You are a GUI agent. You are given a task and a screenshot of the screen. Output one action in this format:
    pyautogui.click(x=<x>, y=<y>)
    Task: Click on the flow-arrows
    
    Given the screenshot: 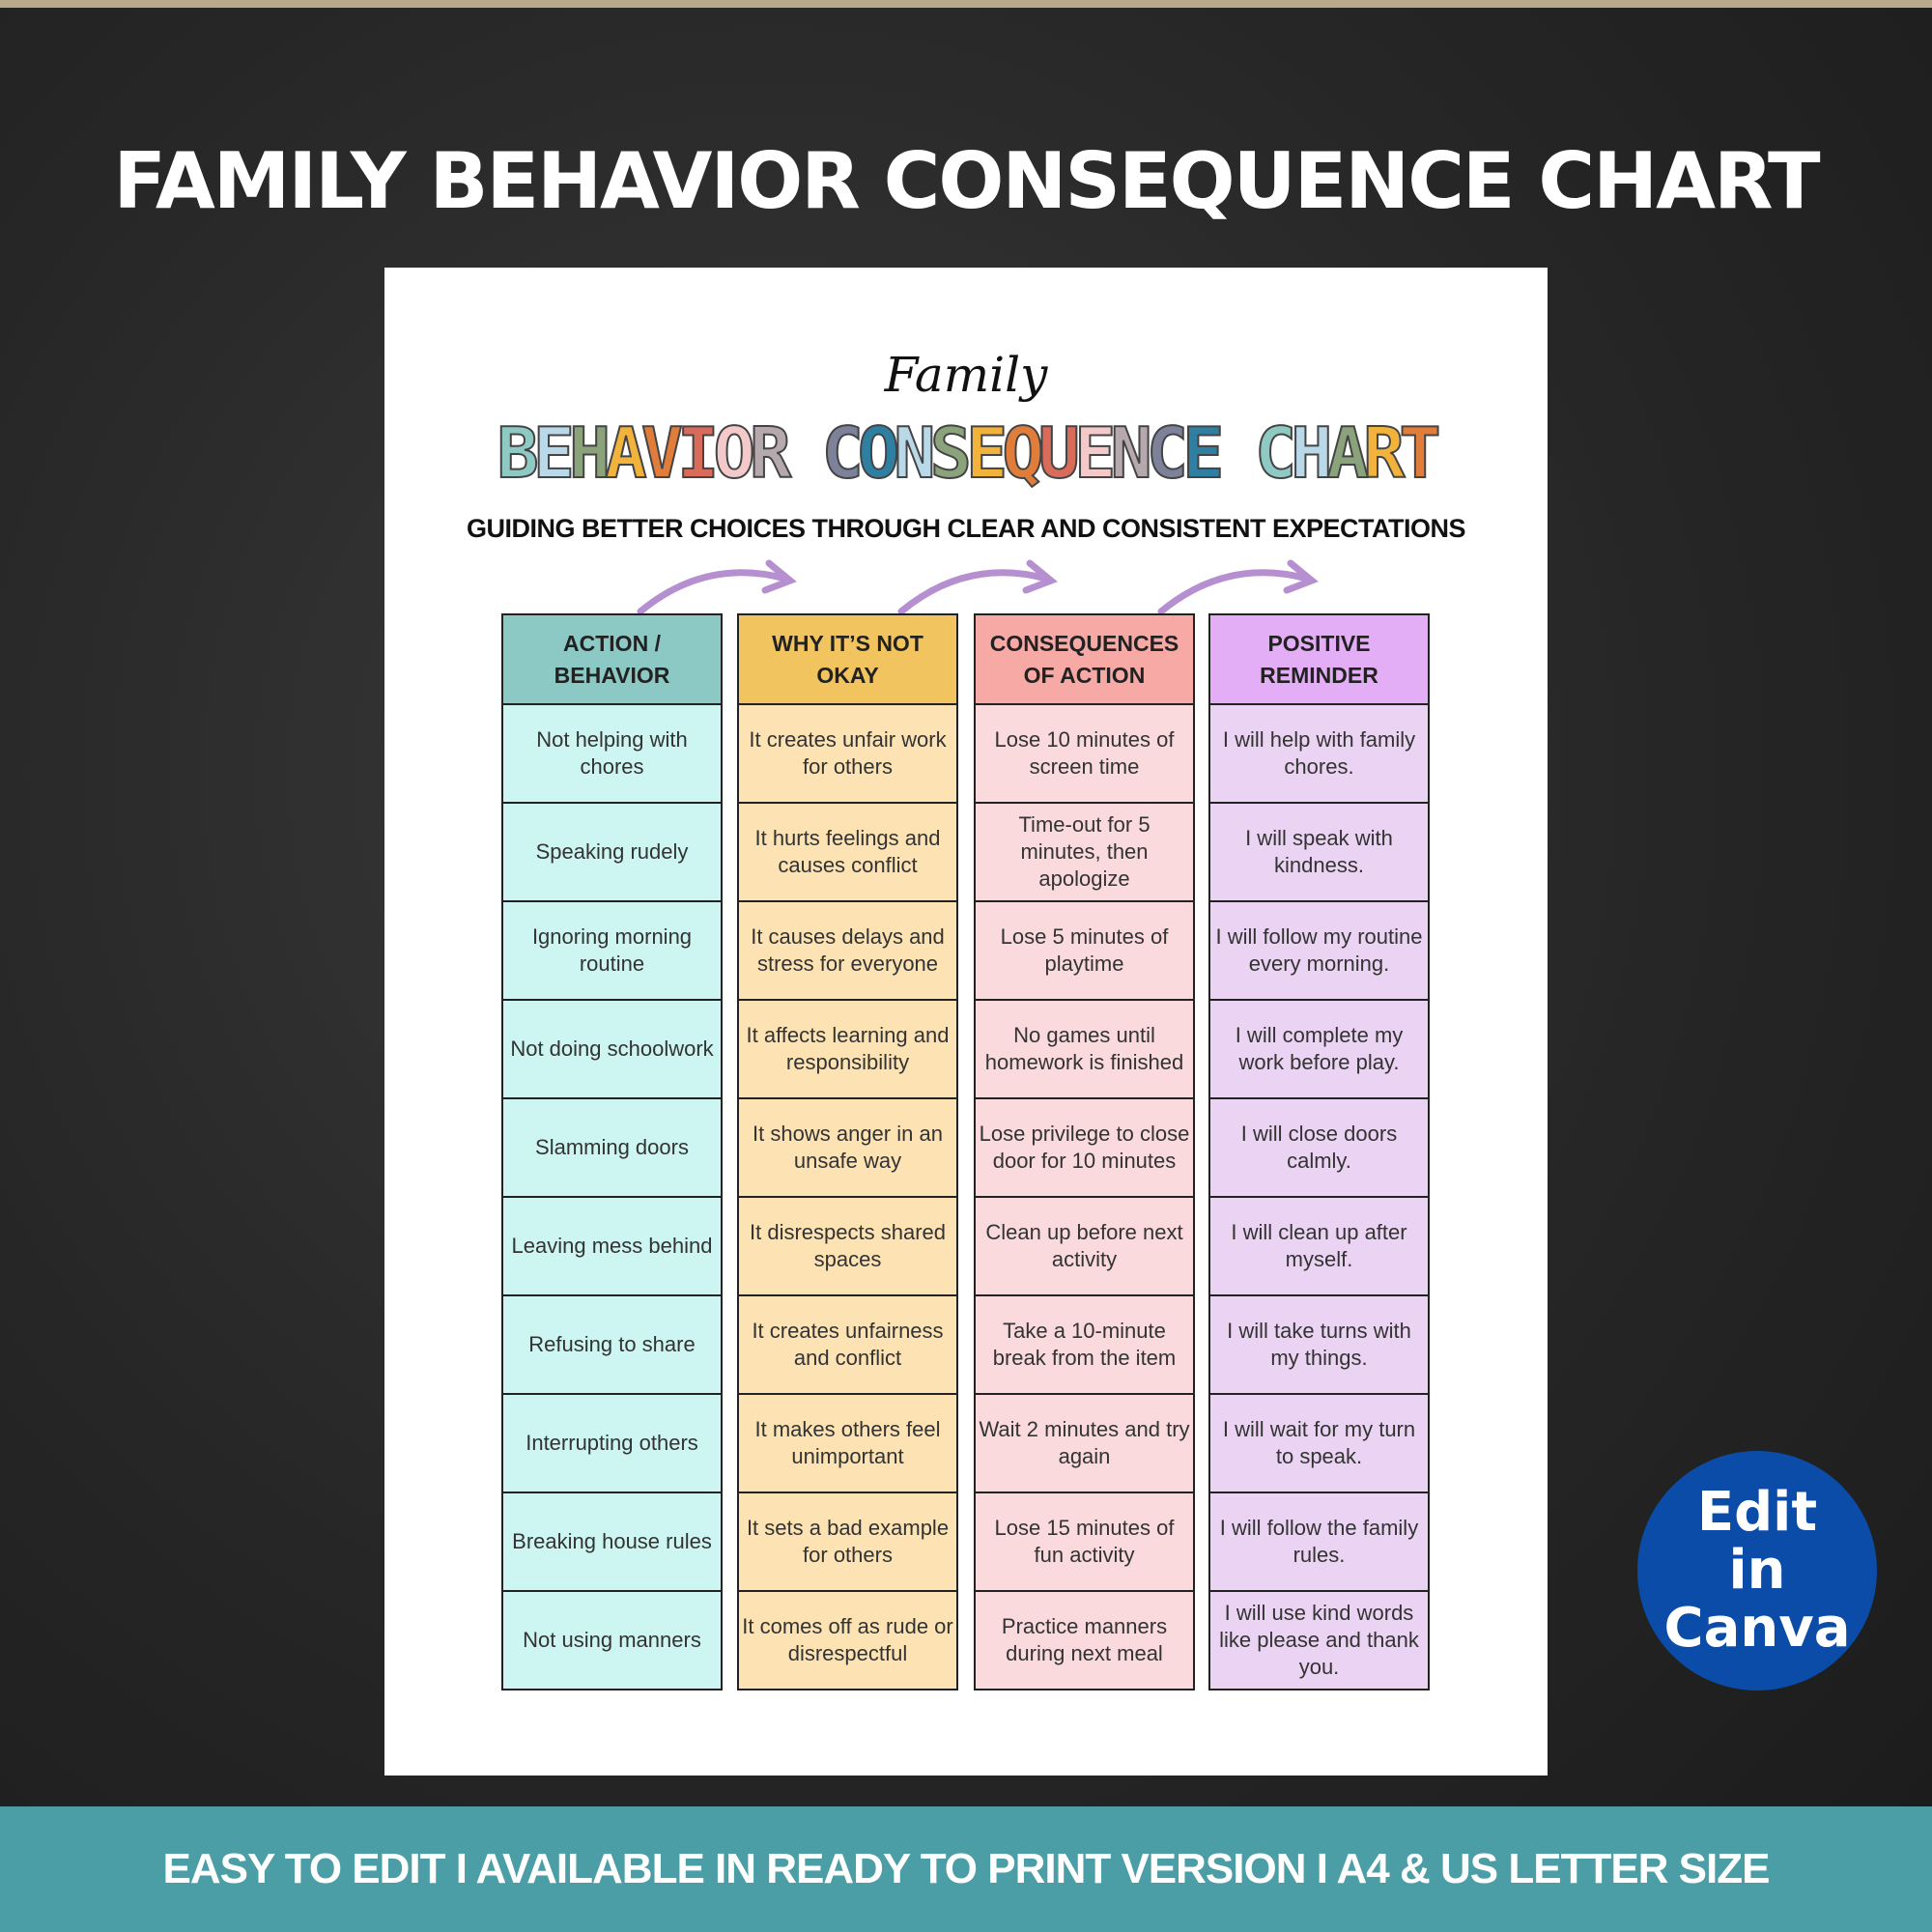 What is the action you would take?
    pyautogui.click(x=978, y=587)
    